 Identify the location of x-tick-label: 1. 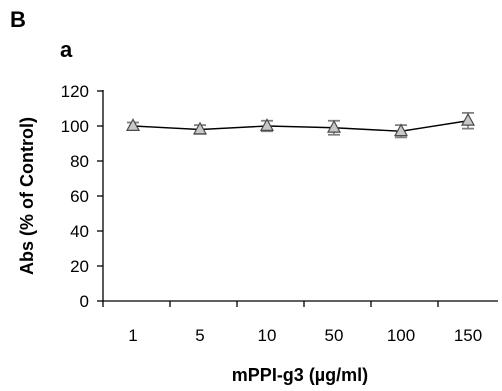
(132, 335).